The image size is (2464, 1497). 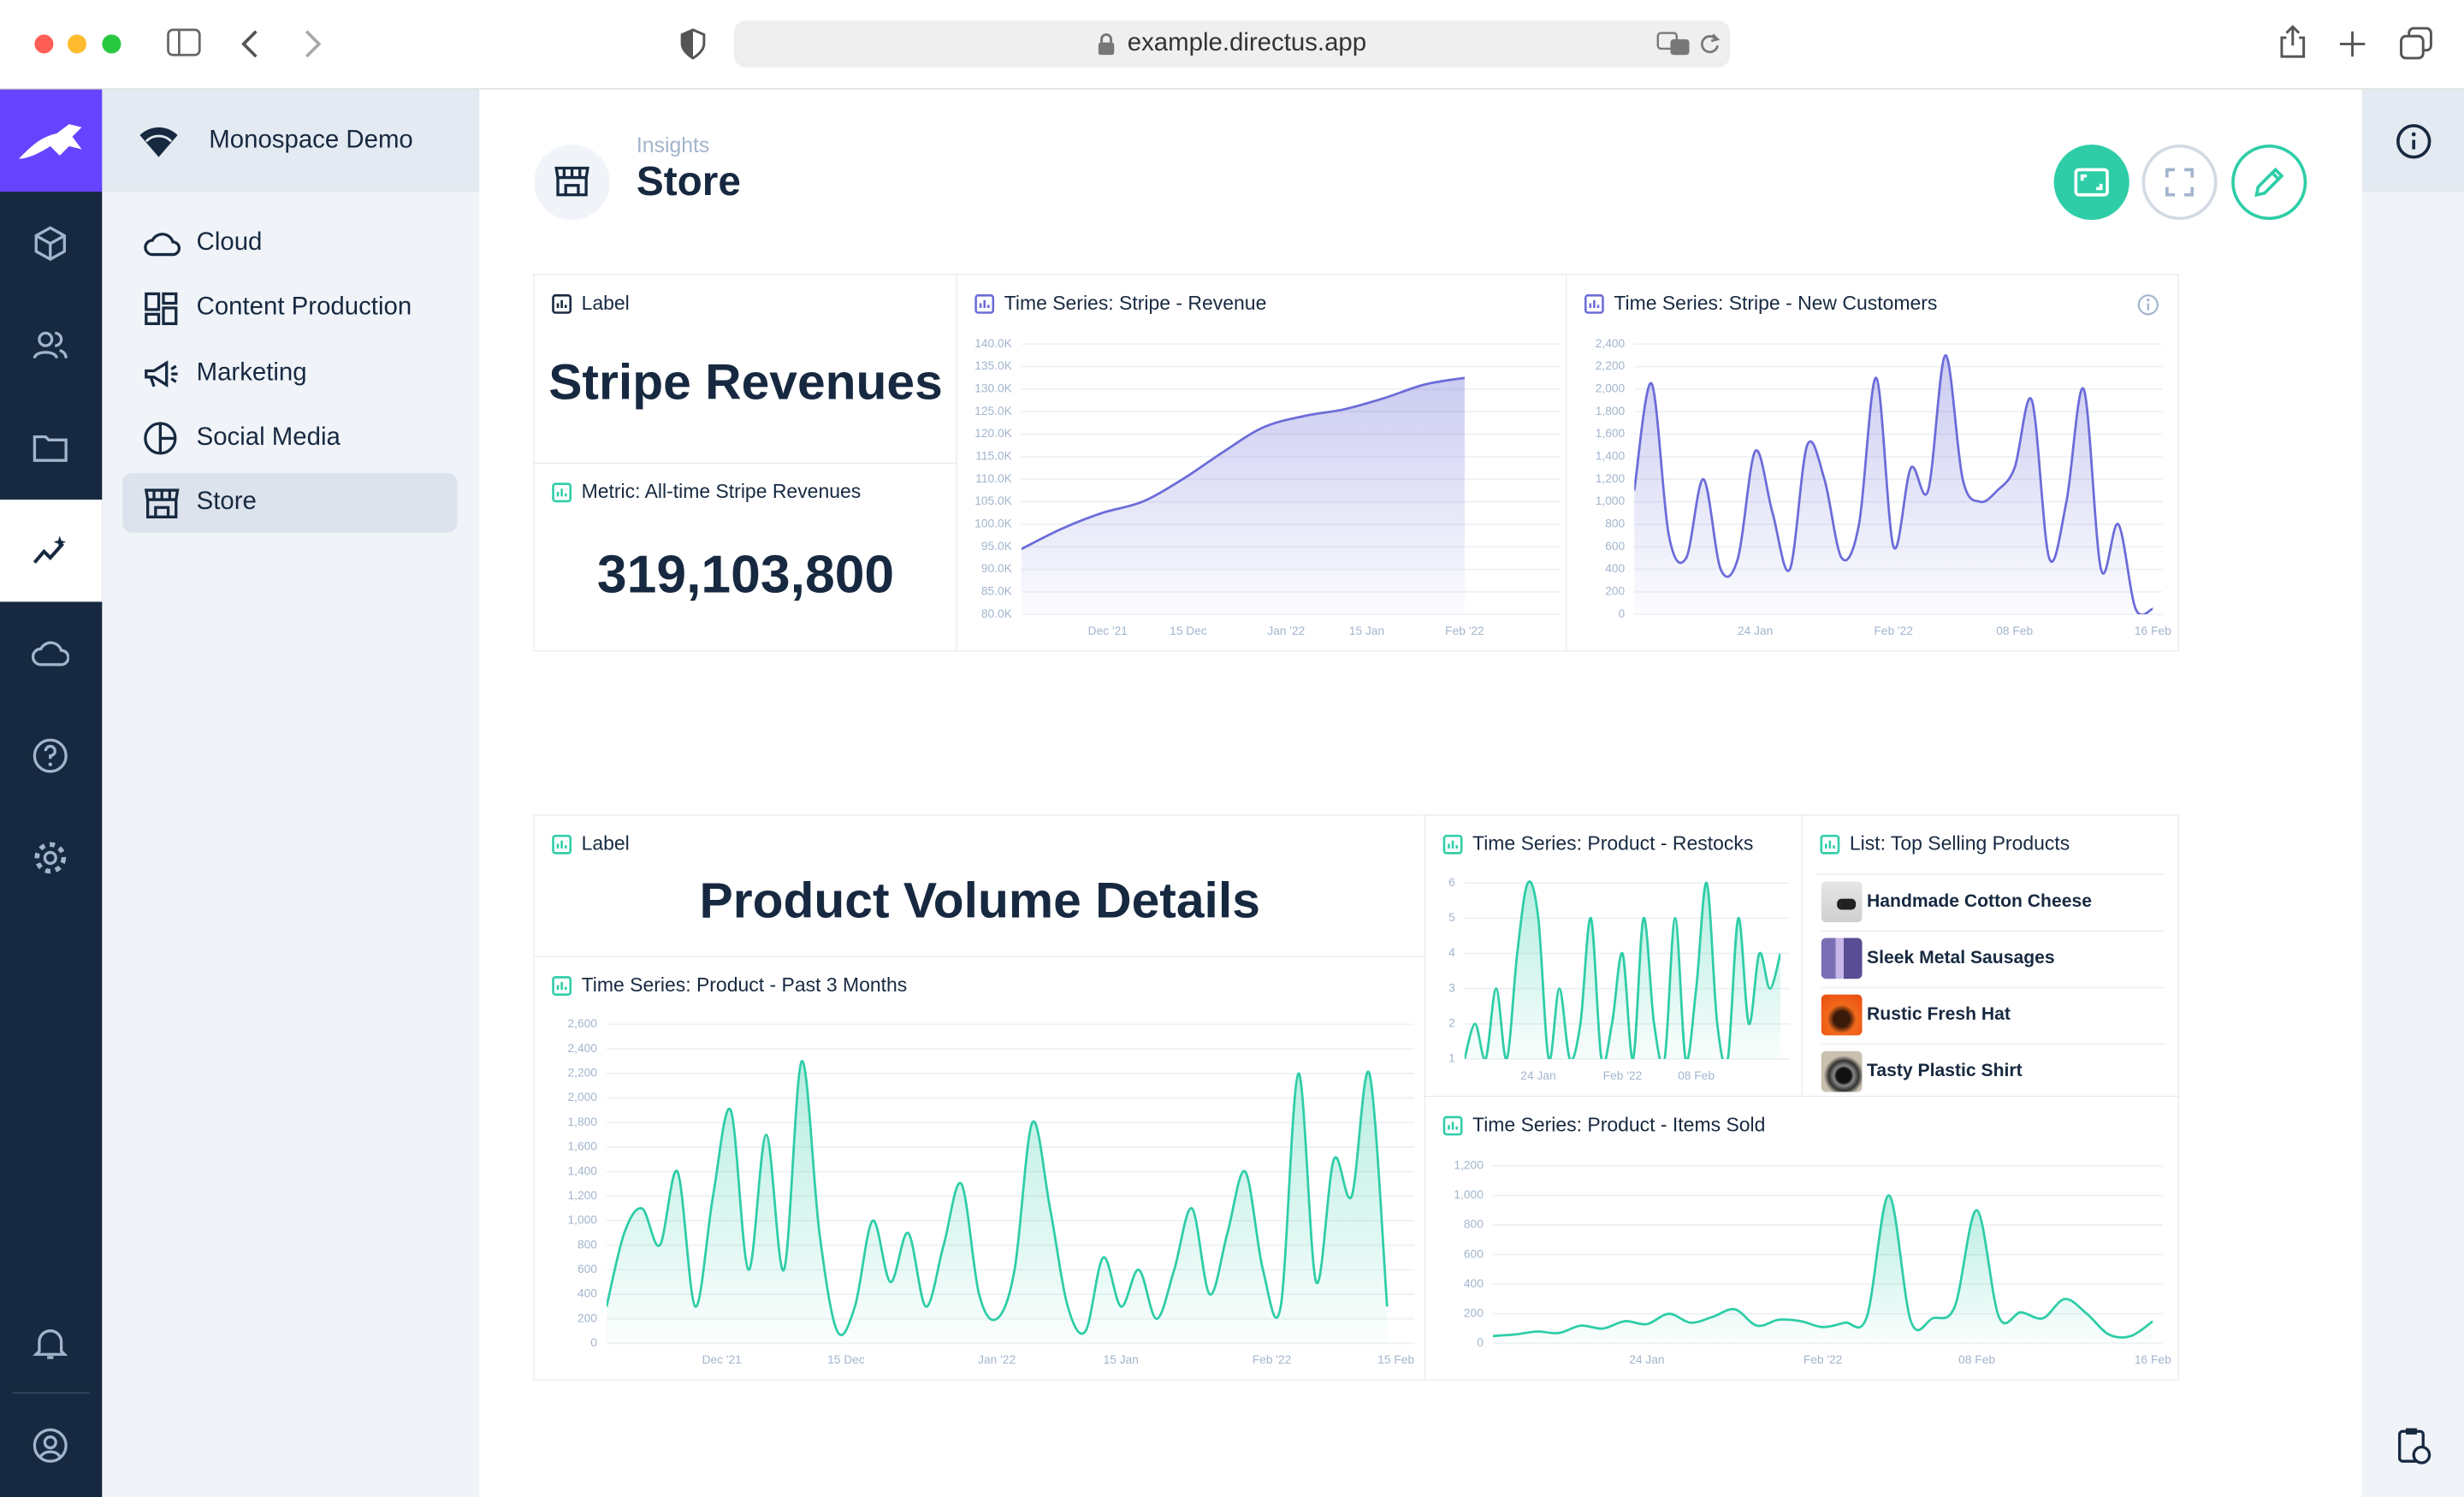 I want to click on edit-icon, so click(x=2269, y=182).